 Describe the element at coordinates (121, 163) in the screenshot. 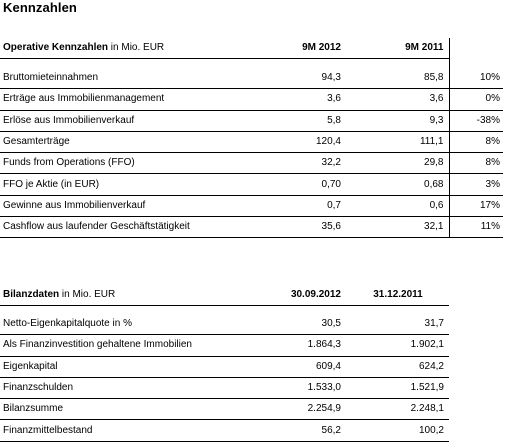

I see `row-label: Funds from Operations (FFO)` at that location.